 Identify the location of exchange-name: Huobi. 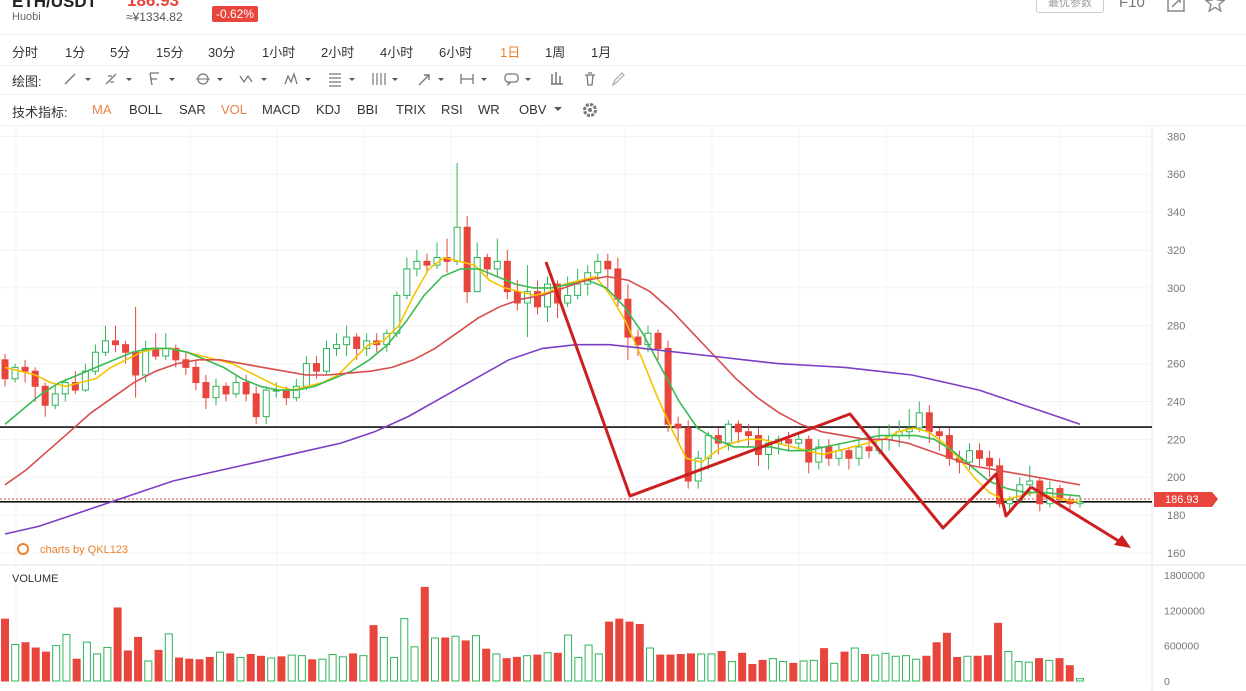
(26, 17).